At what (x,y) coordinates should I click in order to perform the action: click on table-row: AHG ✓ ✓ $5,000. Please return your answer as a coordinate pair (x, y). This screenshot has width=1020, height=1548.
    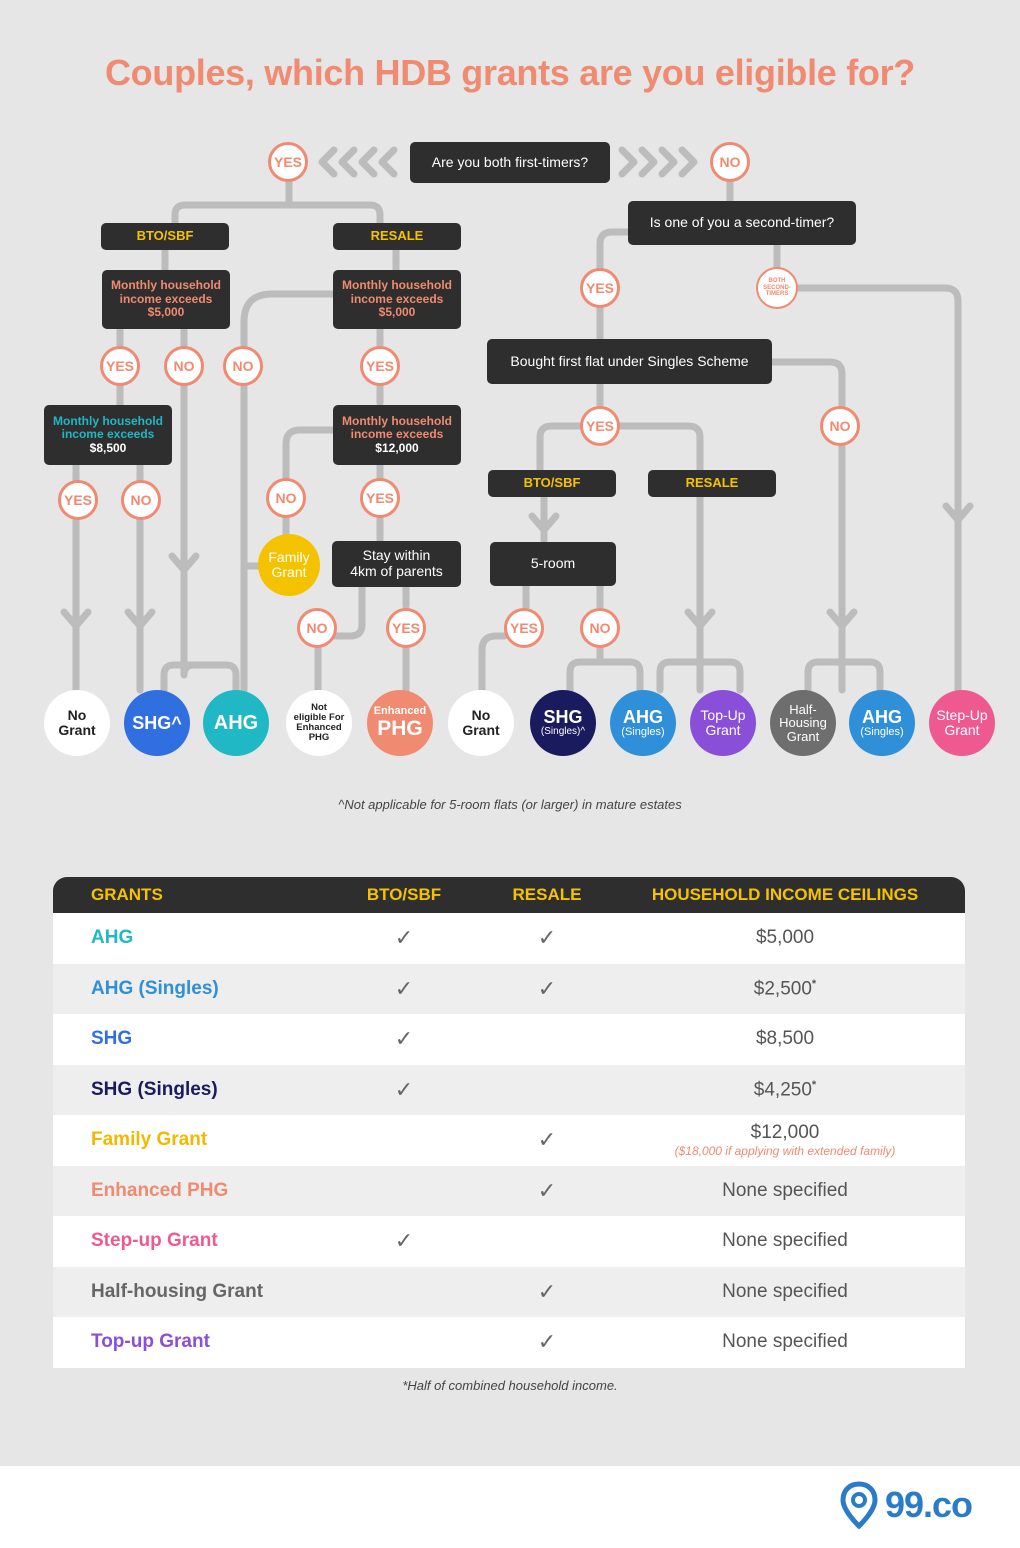
    Looking at the image, I should click on (509, 938).